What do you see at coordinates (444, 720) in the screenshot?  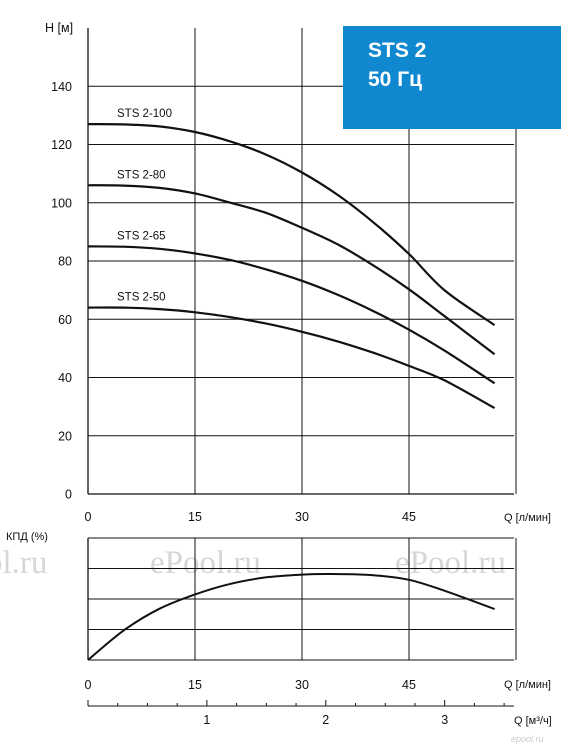 I see `secondary-tick-label: 3` at bounding box center [444, 720].